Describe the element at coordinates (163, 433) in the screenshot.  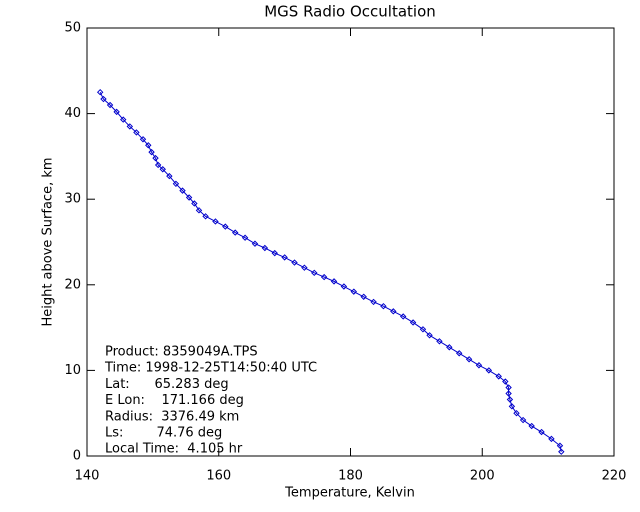
I see `annotation: Ls: 74.76 deg` at that location.